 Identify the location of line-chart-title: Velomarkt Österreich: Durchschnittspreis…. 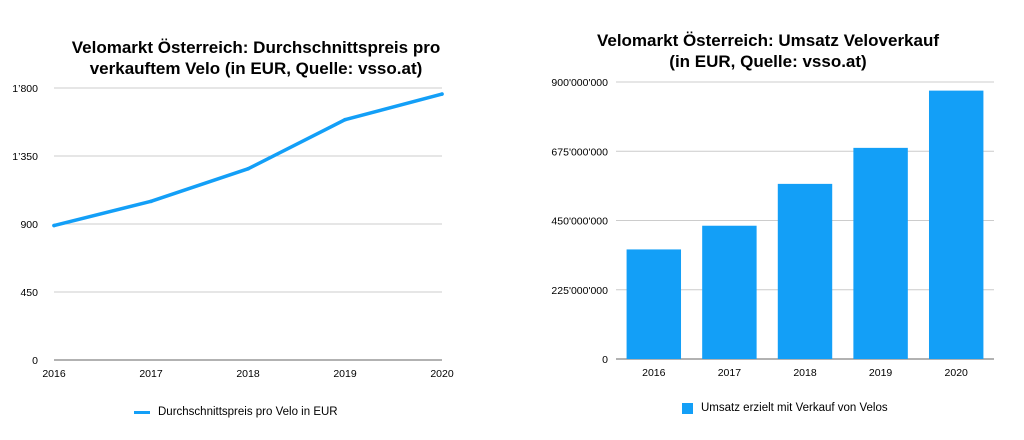
(256, 58).